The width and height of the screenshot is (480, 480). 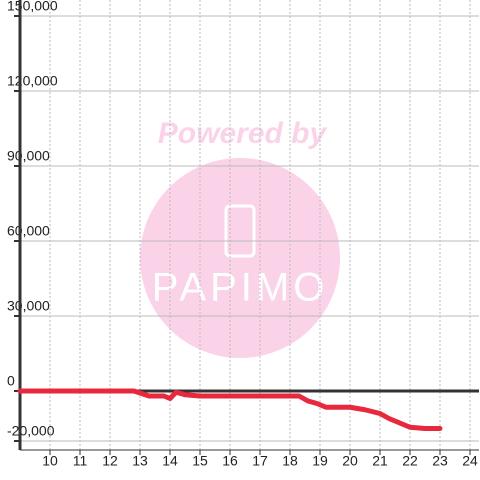 I want to click on x-tick-label: 24, so click(x=470, y=461).